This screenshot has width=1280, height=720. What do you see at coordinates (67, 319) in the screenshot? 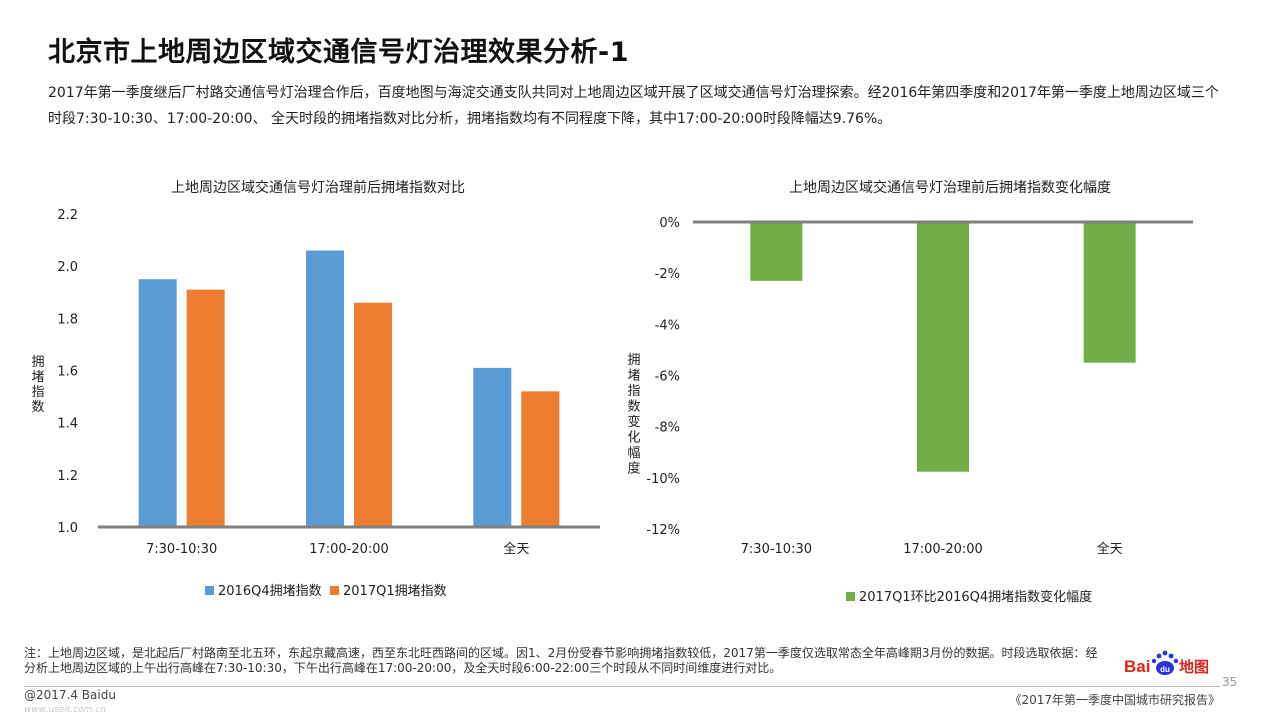
I see `y-tick-label: 1.8` at bounding box center [67, 319].